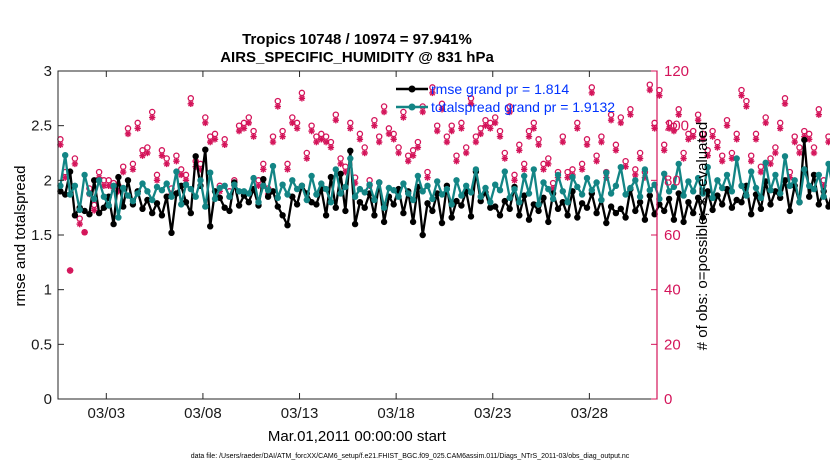  Describe the element at coordinates (500, 89) in the screenshot. I see `legend-rmse-label: rmse grand pr = 1.814` at that location.